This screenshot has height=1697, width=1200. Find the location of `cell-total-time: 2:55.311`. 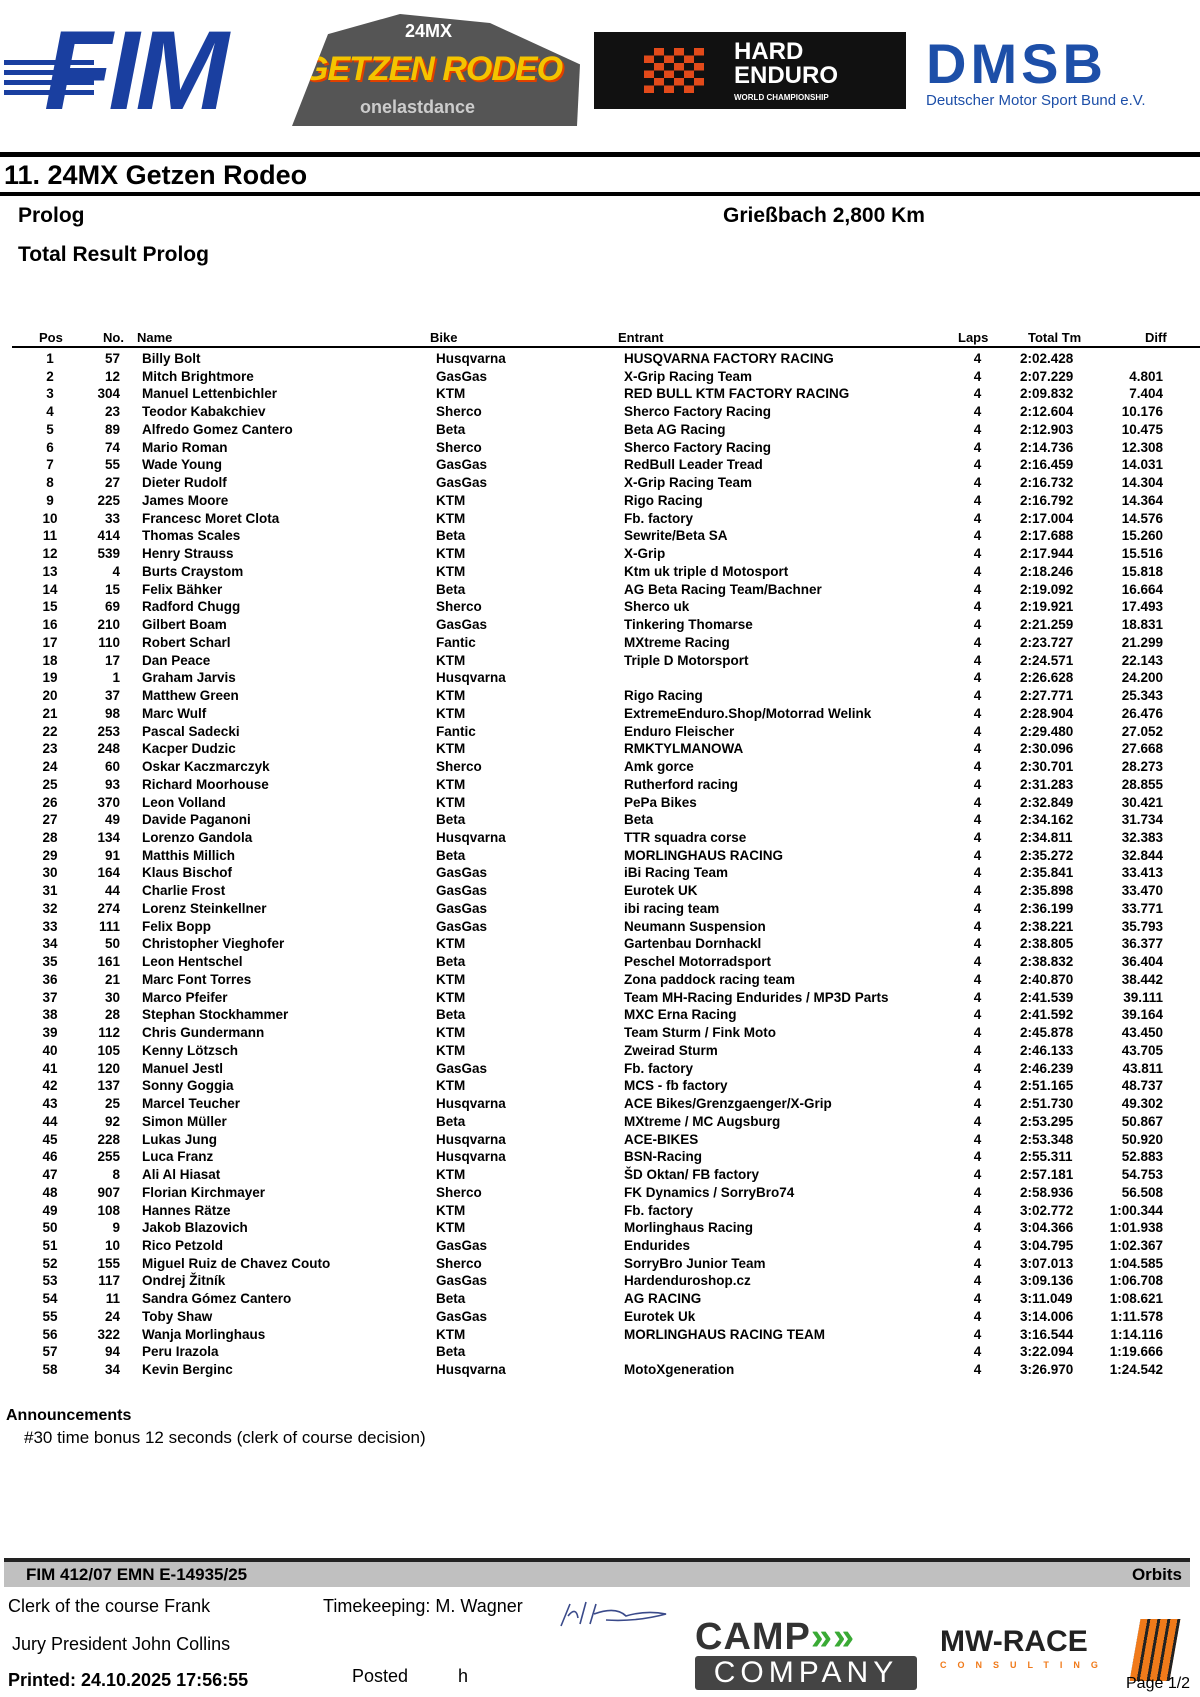

cell-total-time: 2:55.311 is located at coordinates (1046, 1157).